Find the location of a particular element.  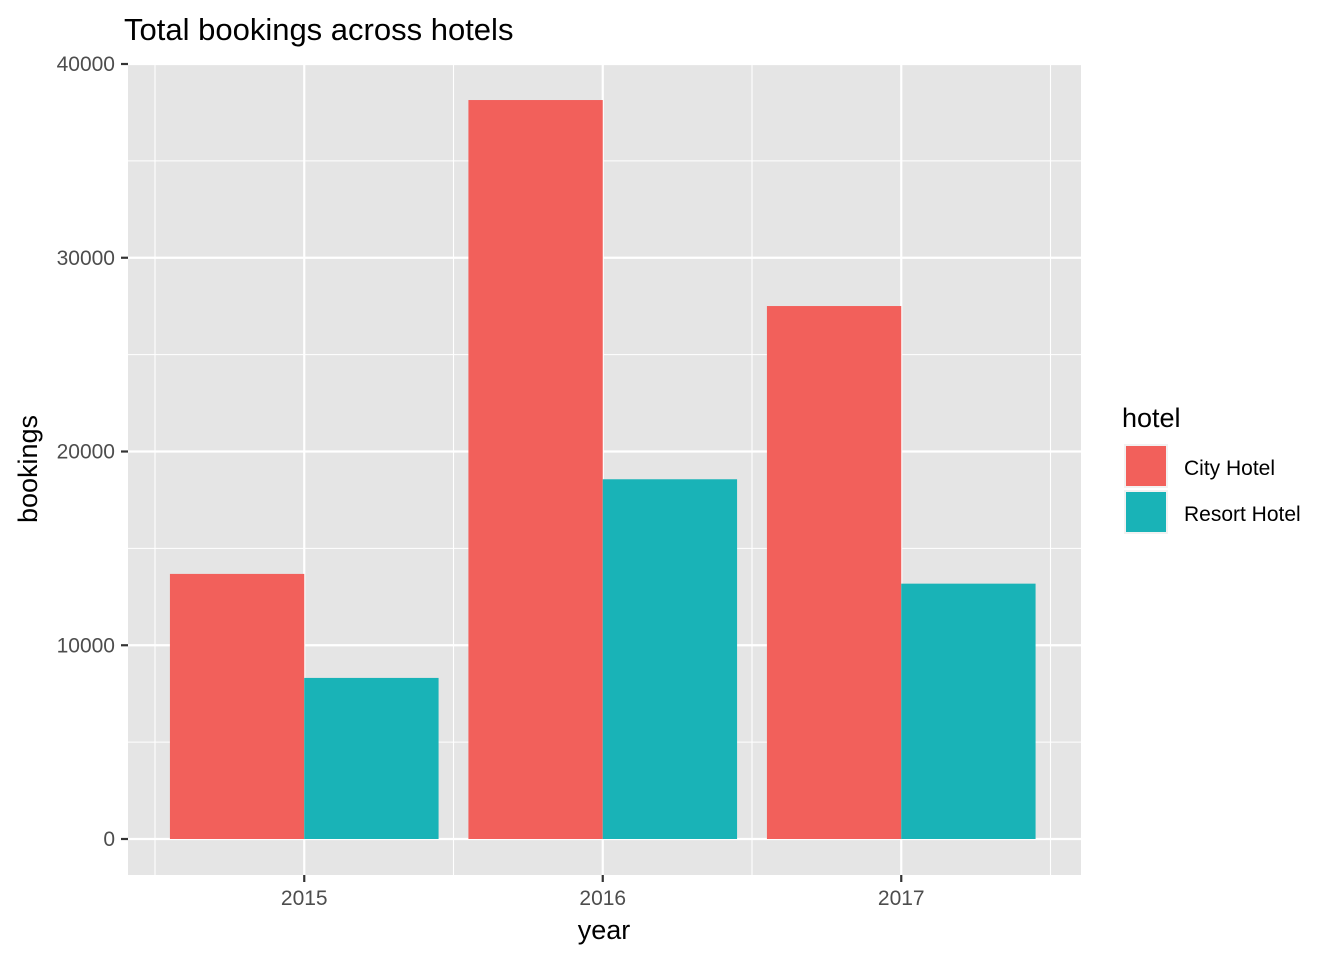

y-tick-label: 20000 is located at coordinates (86, 452).